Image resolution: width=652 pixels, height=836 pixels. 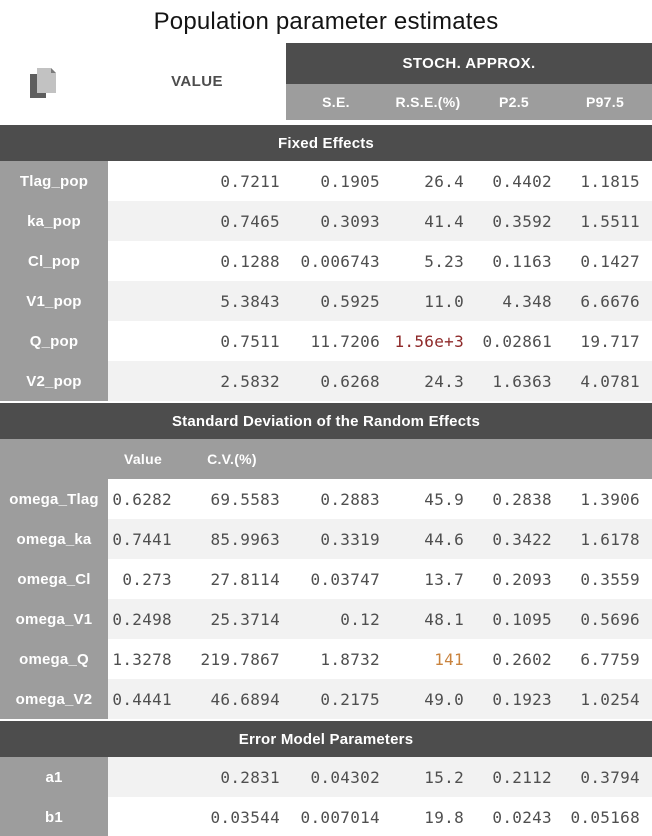 I want to click on cv-cell: 219.7867, so click(x=232, y=659).